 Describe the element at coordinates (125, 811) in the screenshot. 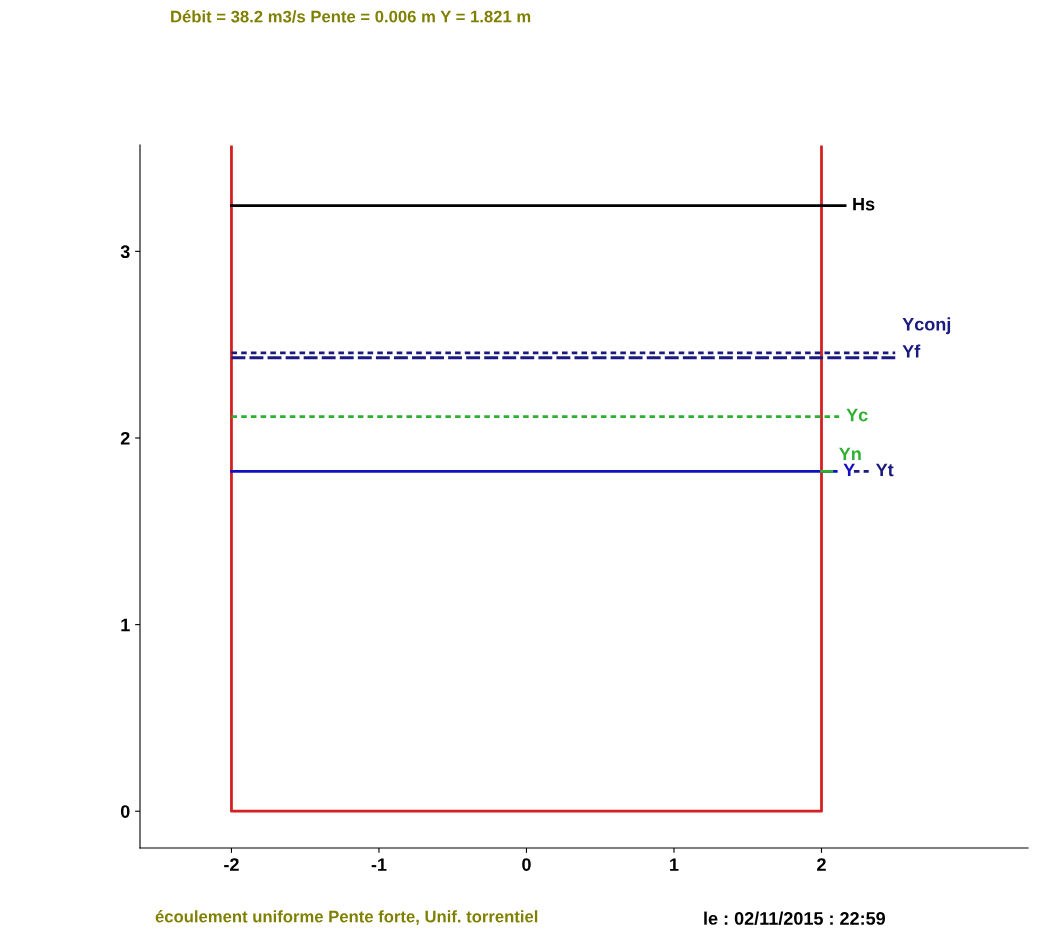

I see `y-tick-label: 0` at that location.